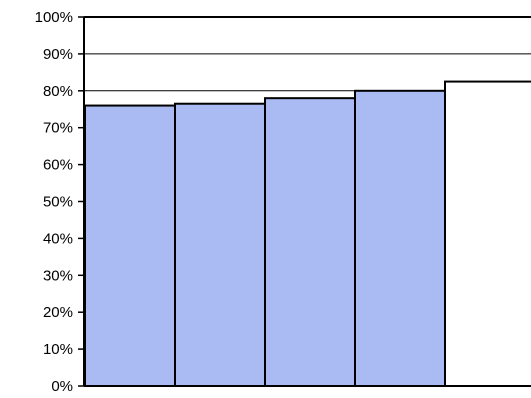  Describe the element at coordinates (58, 238) in the screenshot. I see `y-tick-label-40: 40%` at that location.